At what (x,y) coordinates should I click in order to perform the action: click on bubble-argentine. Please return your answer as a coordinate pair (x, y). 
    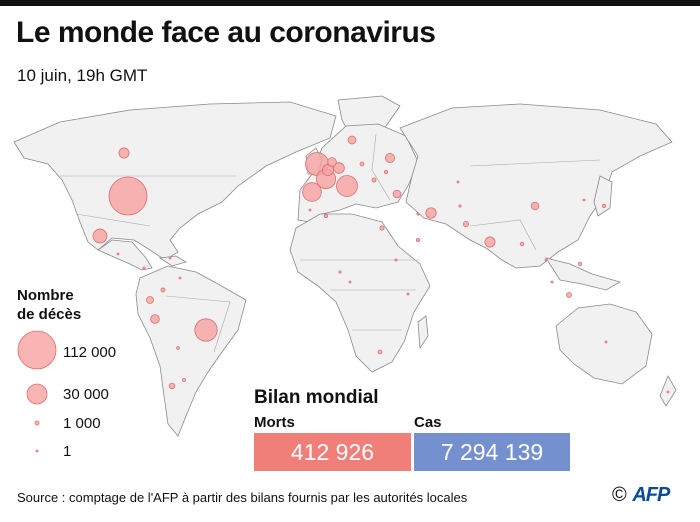
    Looking at the image, I should click on (184, 380).